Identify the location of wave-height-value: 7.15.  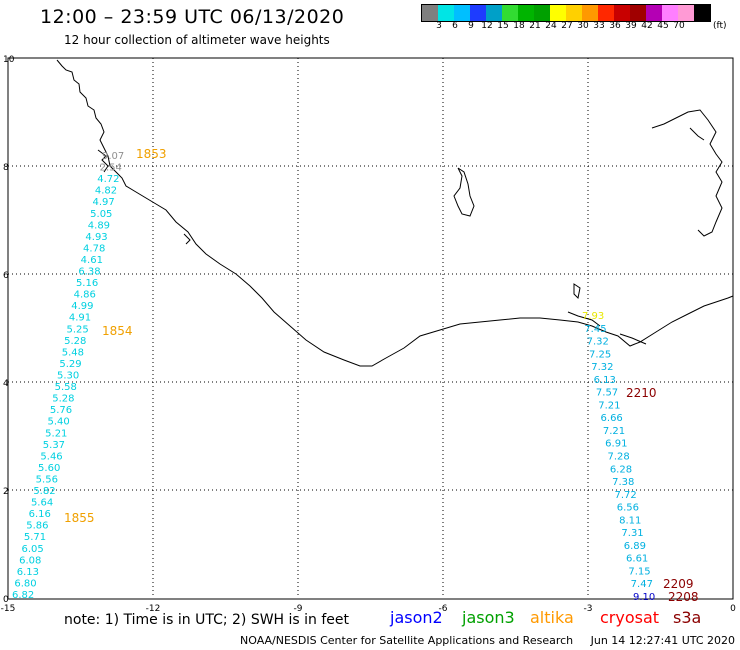
(639, 571).